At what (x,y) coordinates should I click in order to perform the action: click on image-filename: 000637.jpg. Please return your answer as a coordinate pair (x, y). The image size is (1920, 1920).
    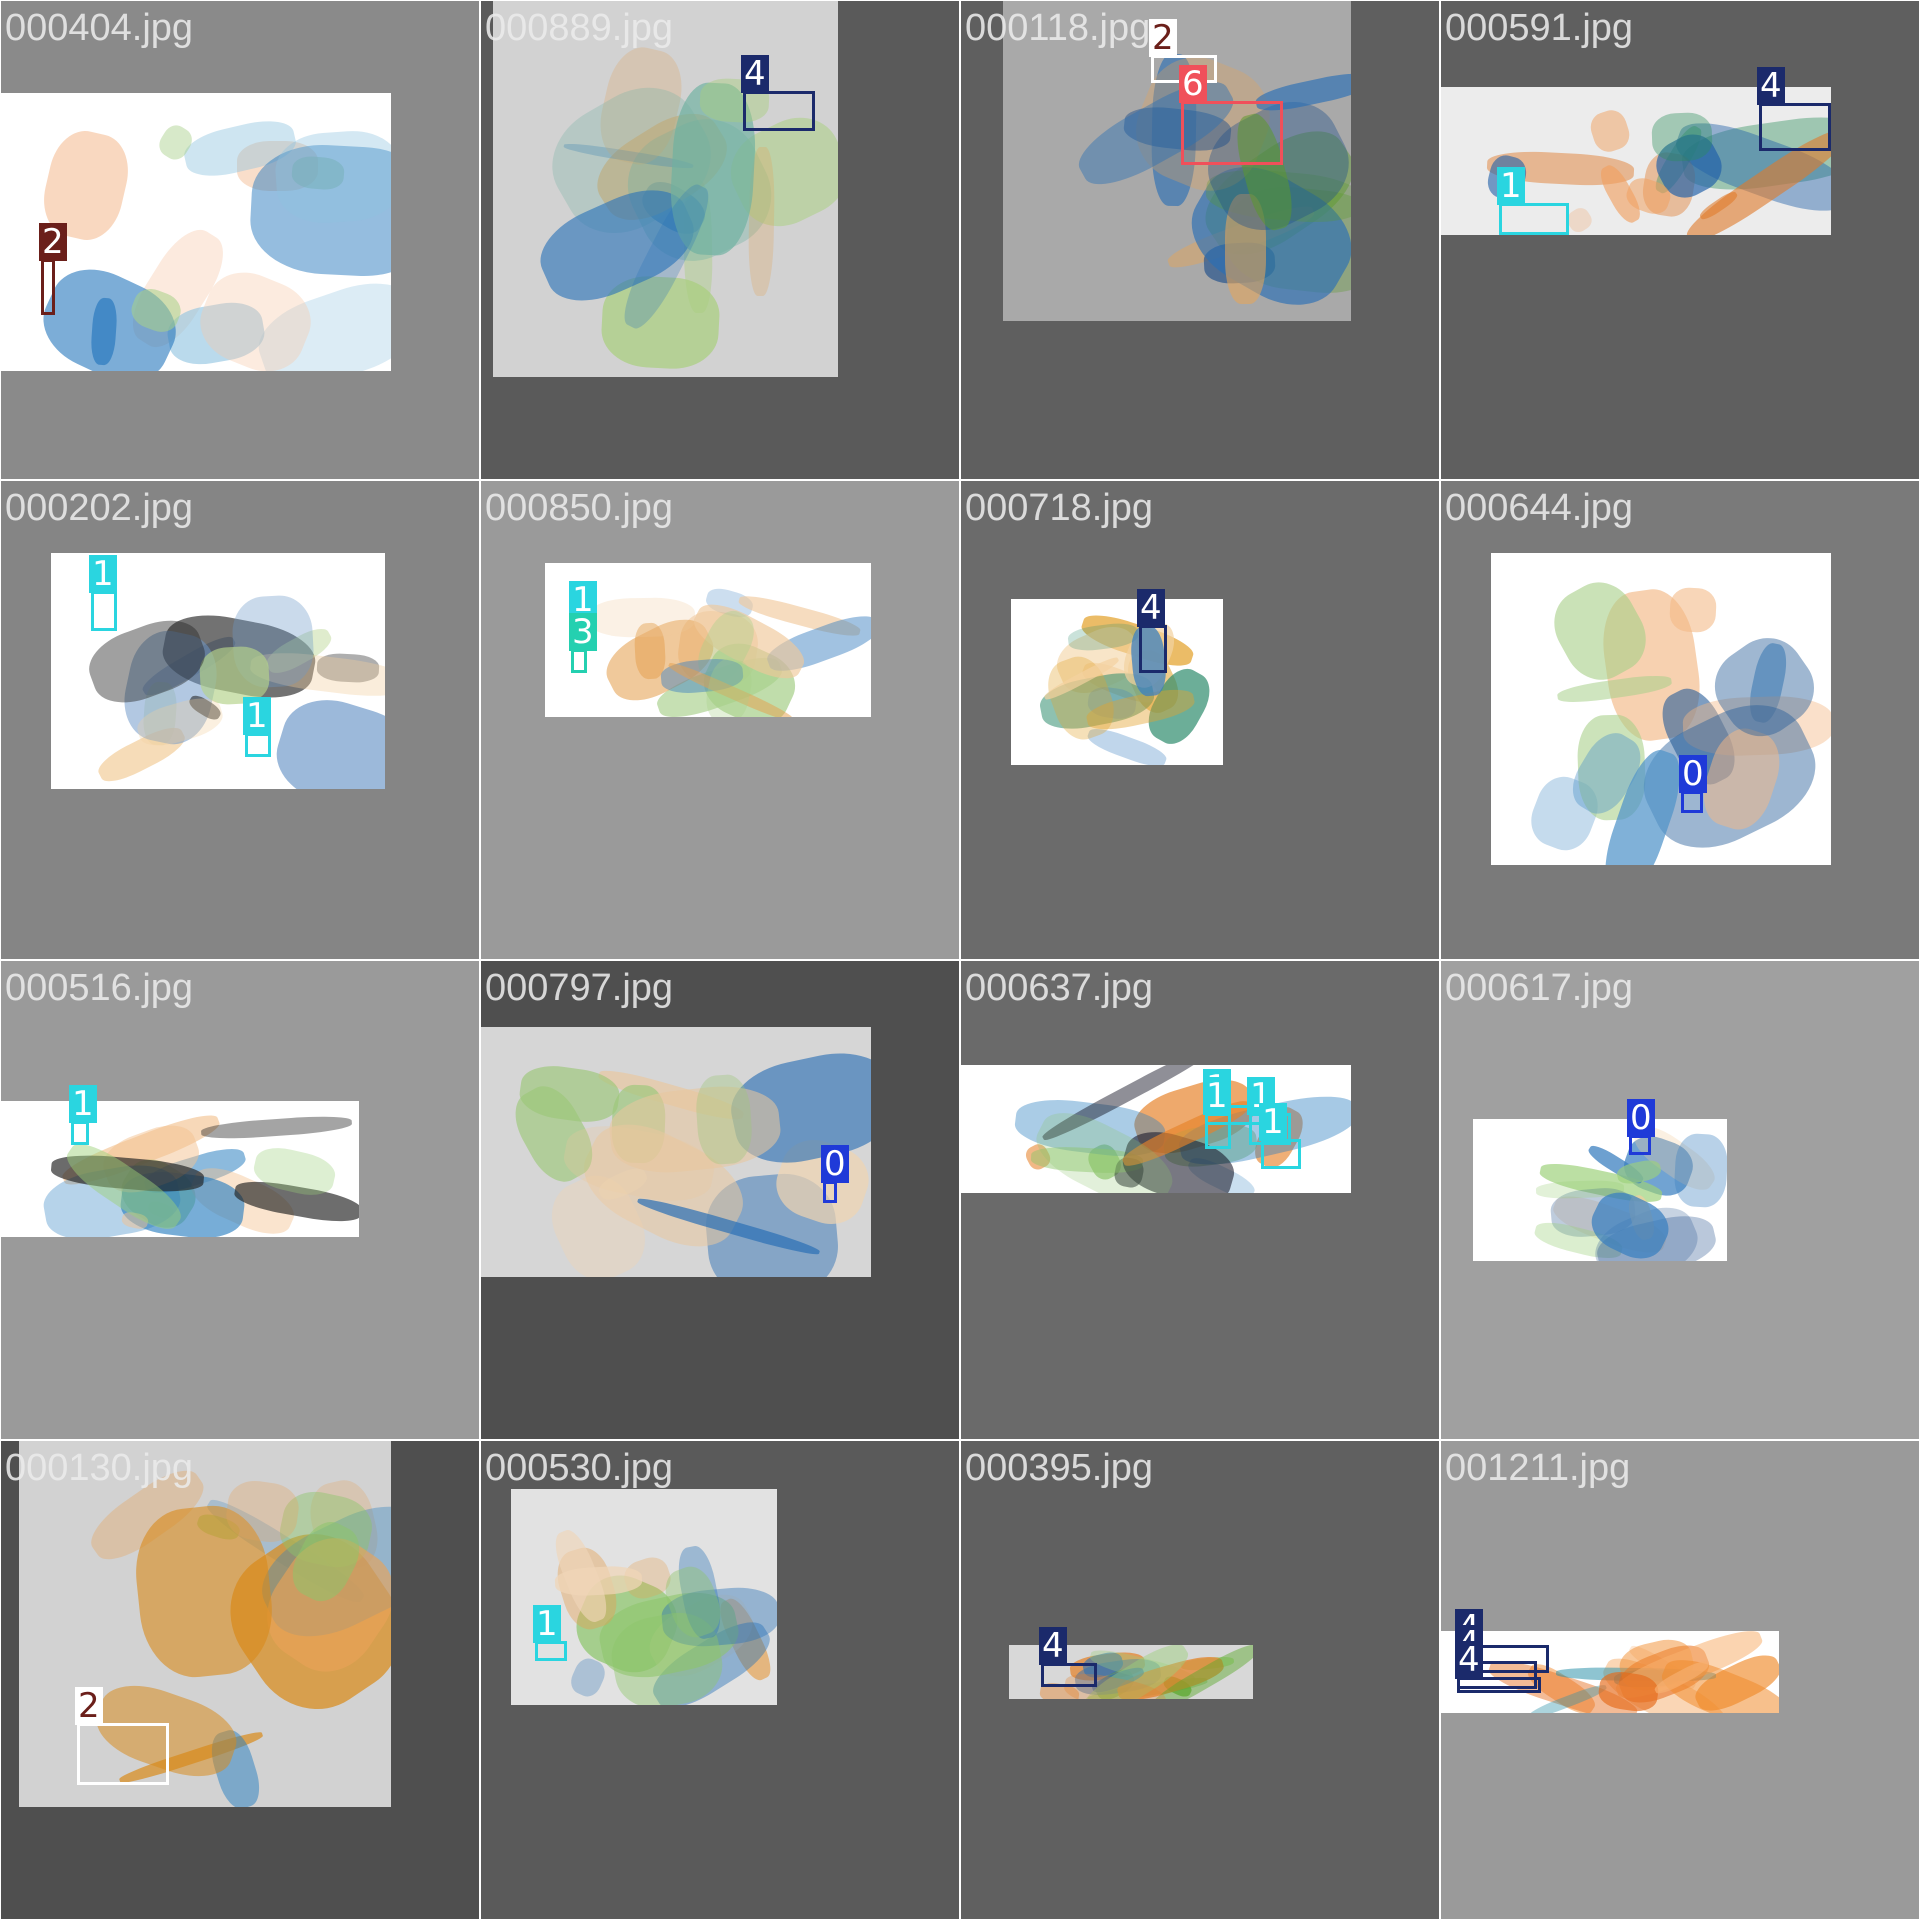
    Looking at the image, I should click on (1059, 988).